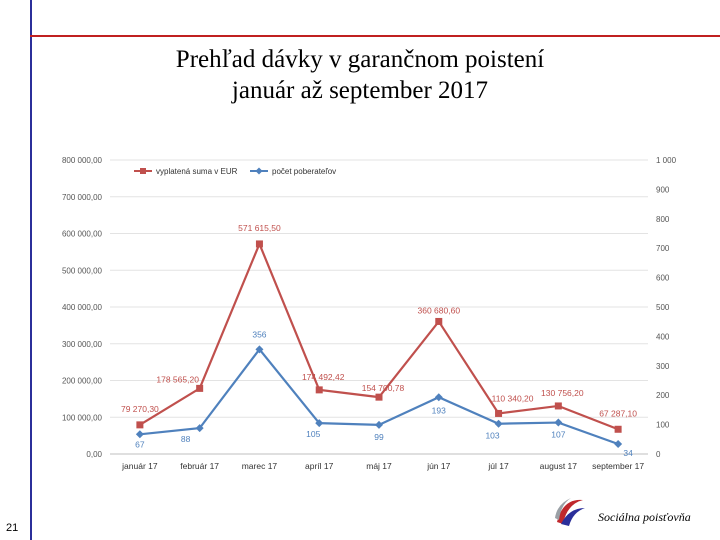 The image size is (720, 540). Describe the element at coordinates (439, 410) in the screenshot. I see `count-data-label: 193` at that location.